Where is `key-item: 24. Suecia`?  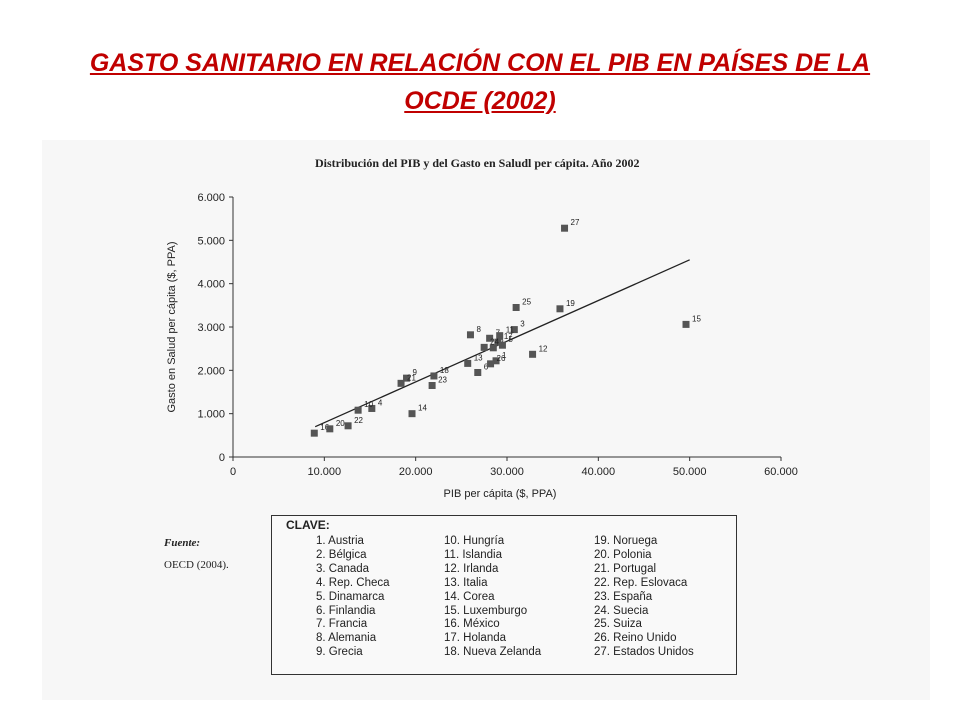
key-item: 24. Suecia is located at coordinates (621, 610).